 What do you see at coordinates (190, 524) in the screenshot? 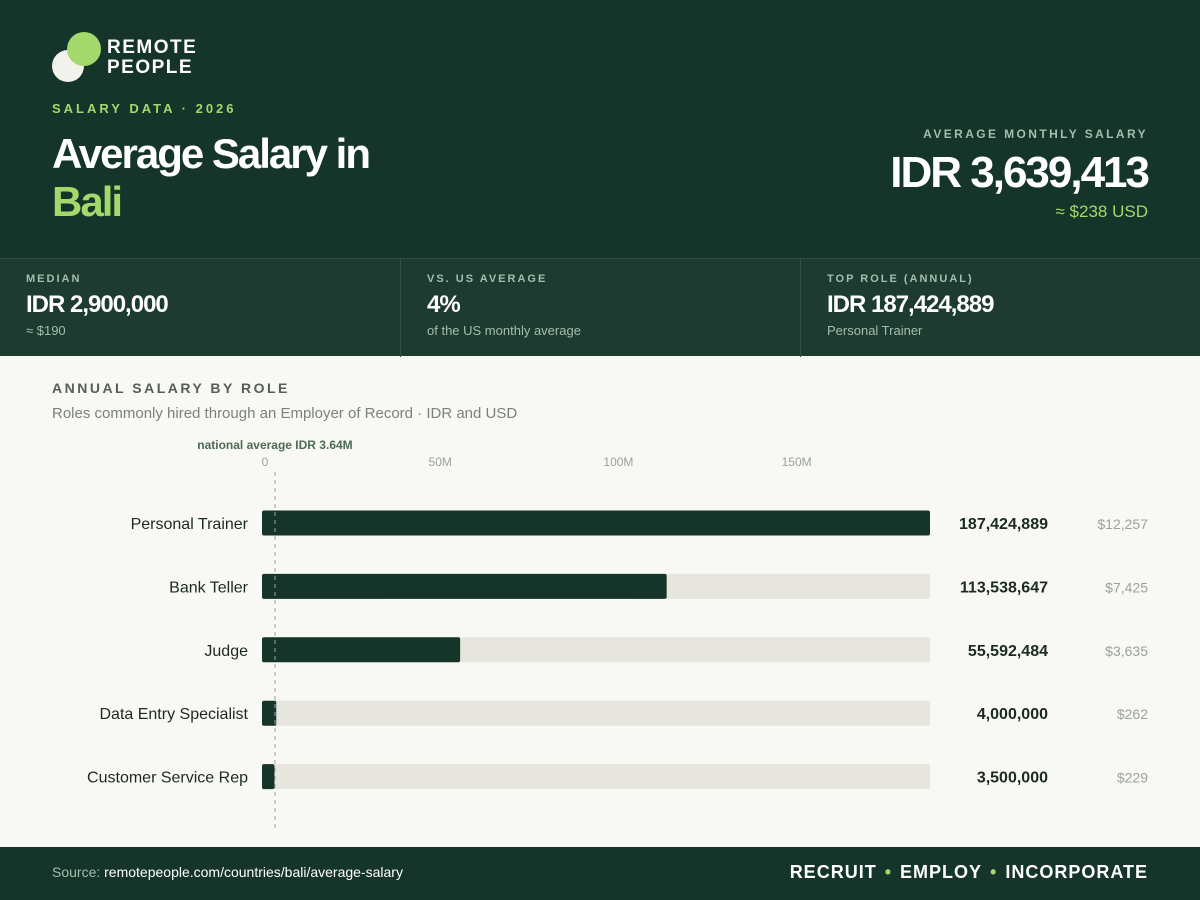
I see `category-label: Personal Trainer` at bounding box center [190, 524].